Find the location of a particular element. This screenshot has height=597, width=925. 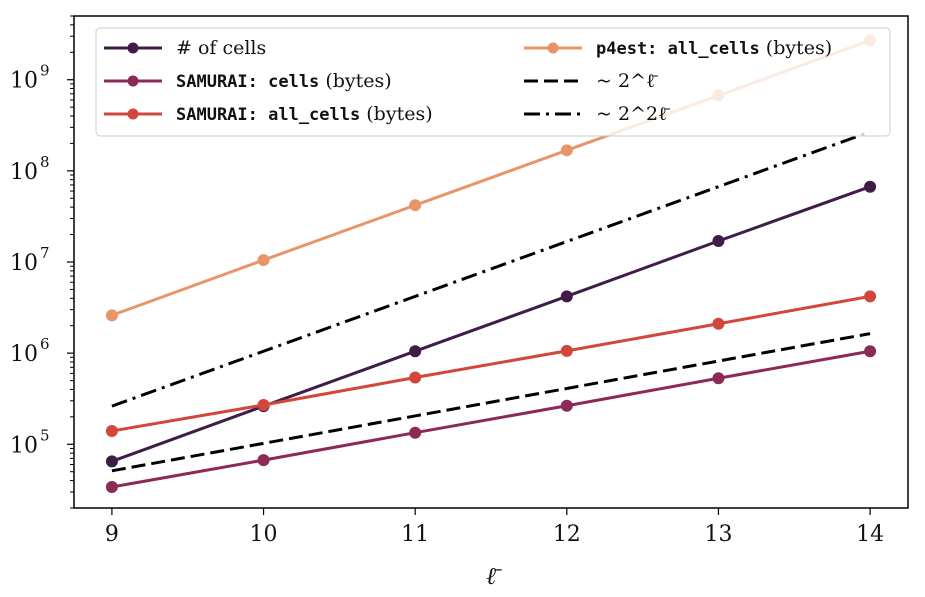

legend-label-samurai_cells: SAMURAI: cells (bytes) is located at coordinates (284, 81).